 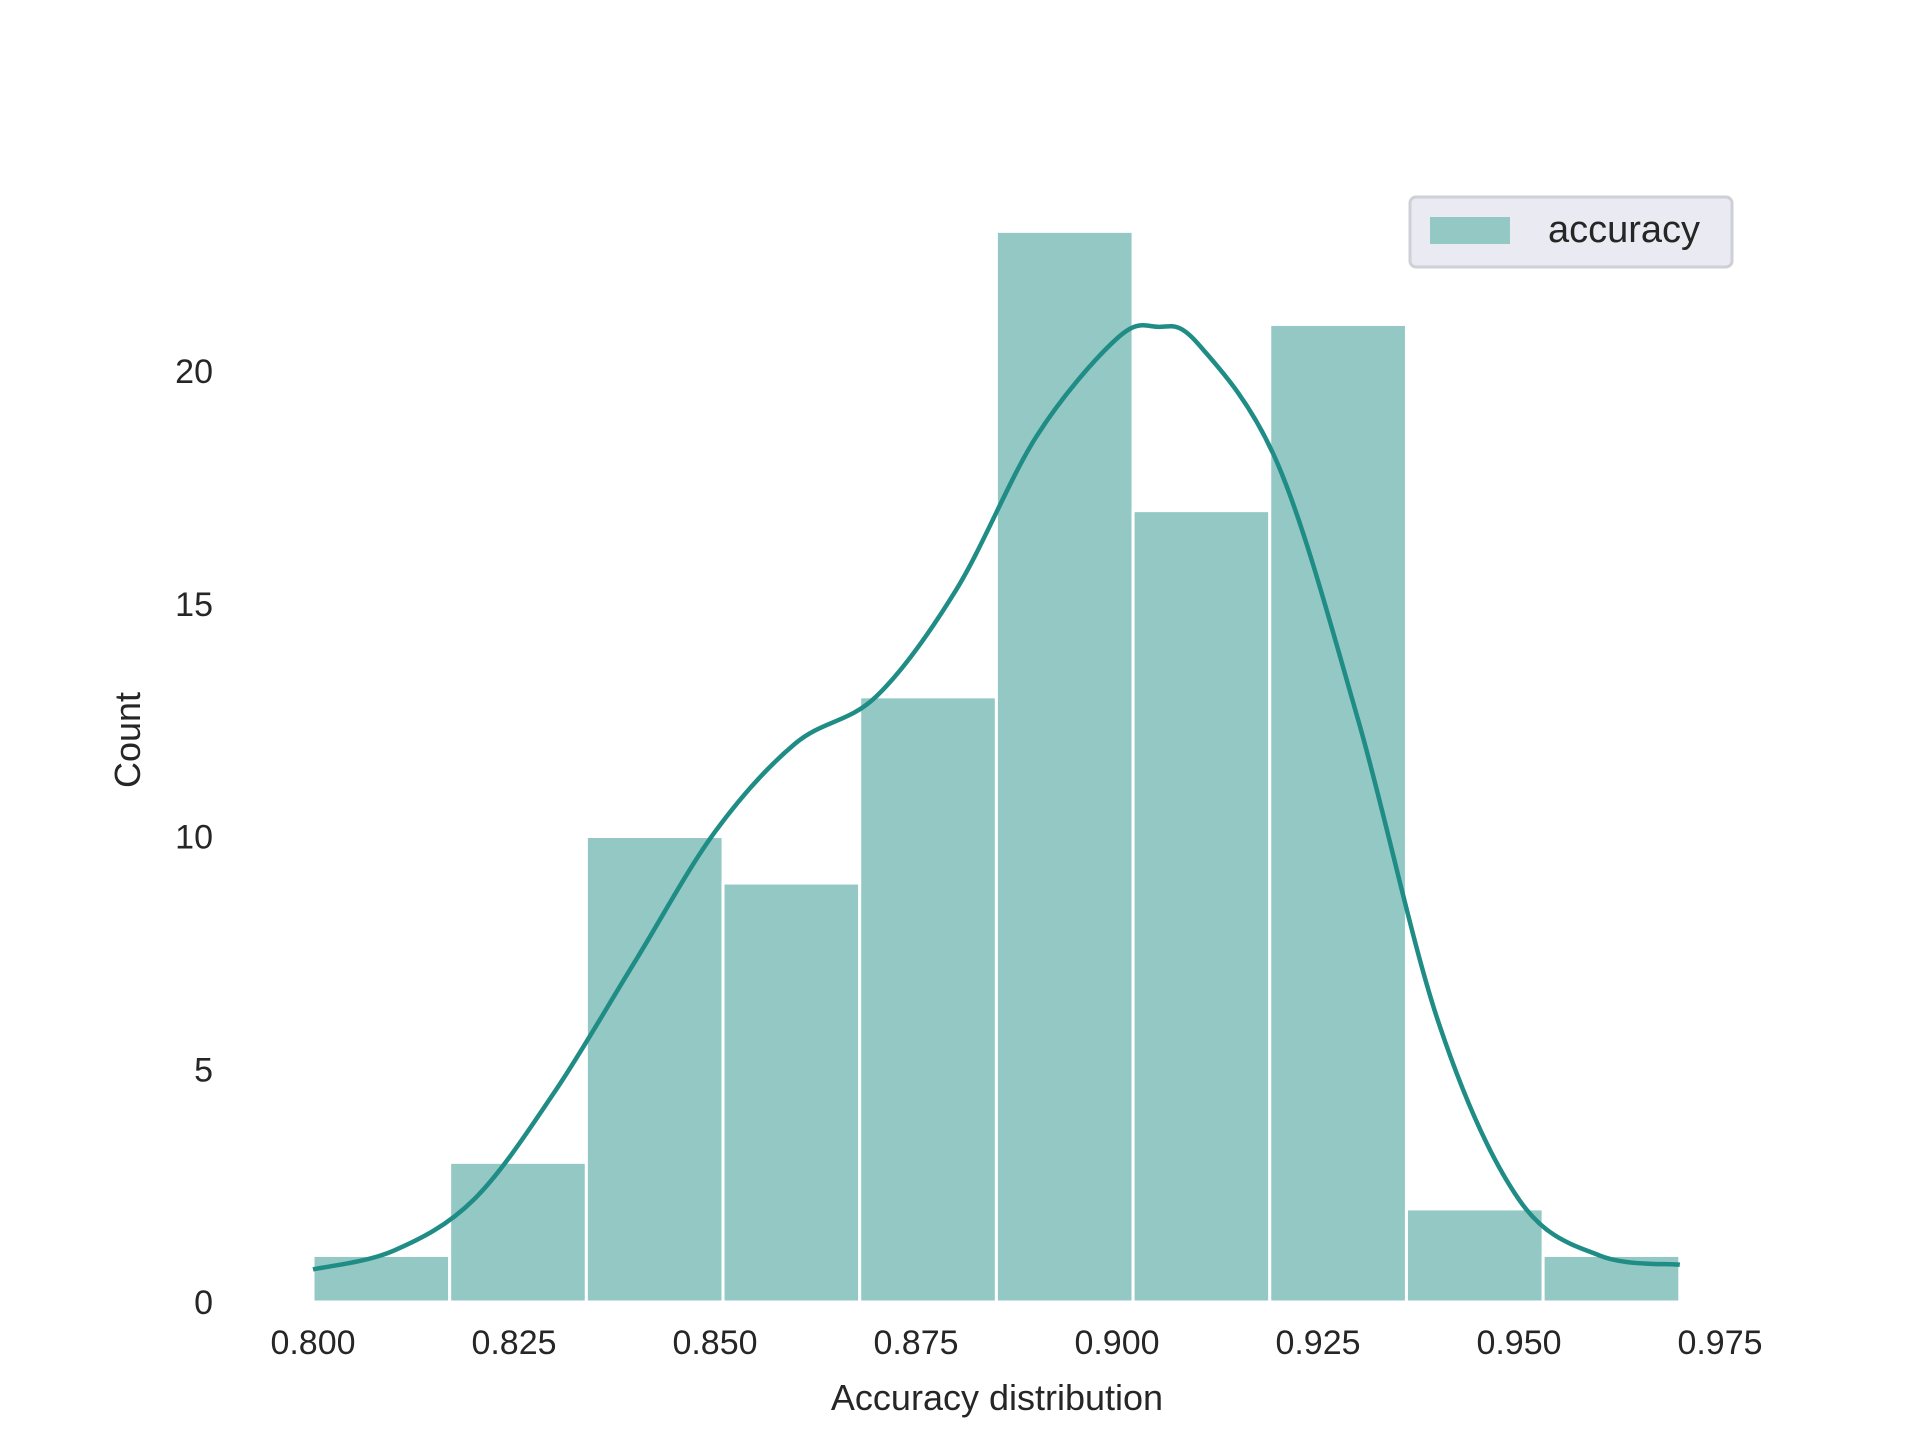 What do you see at coordinates (1624, 230) in the screenshot?
I see `legend-label: accuracy` at bounding box center [1624, 230].